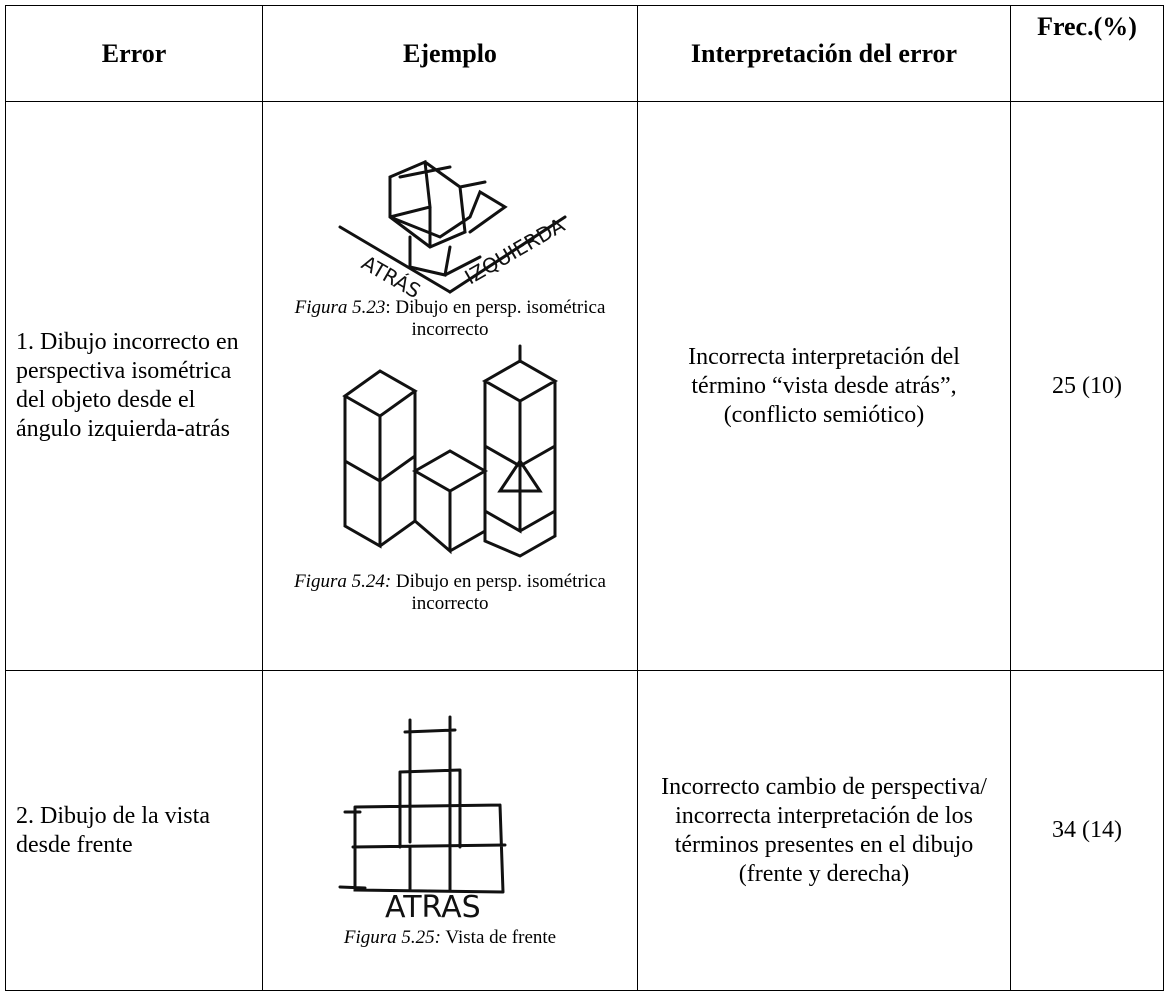 This screenshot has height=991, width=1165. I want to click on sketch, so click(450, 451).